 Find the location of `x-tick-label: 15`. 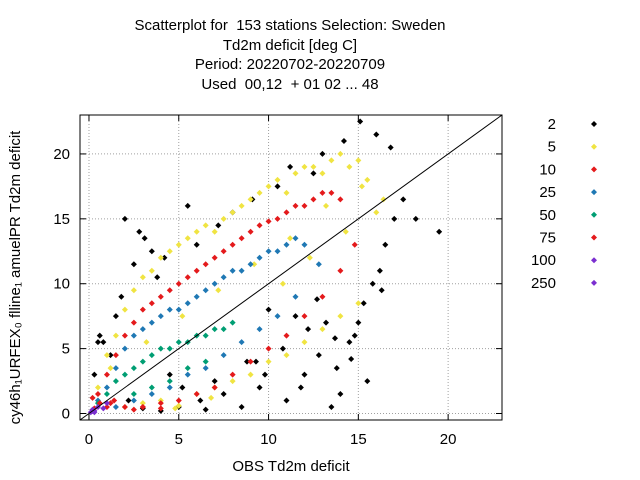

x-tick-label: 15 is located at coordinates (358, 439).